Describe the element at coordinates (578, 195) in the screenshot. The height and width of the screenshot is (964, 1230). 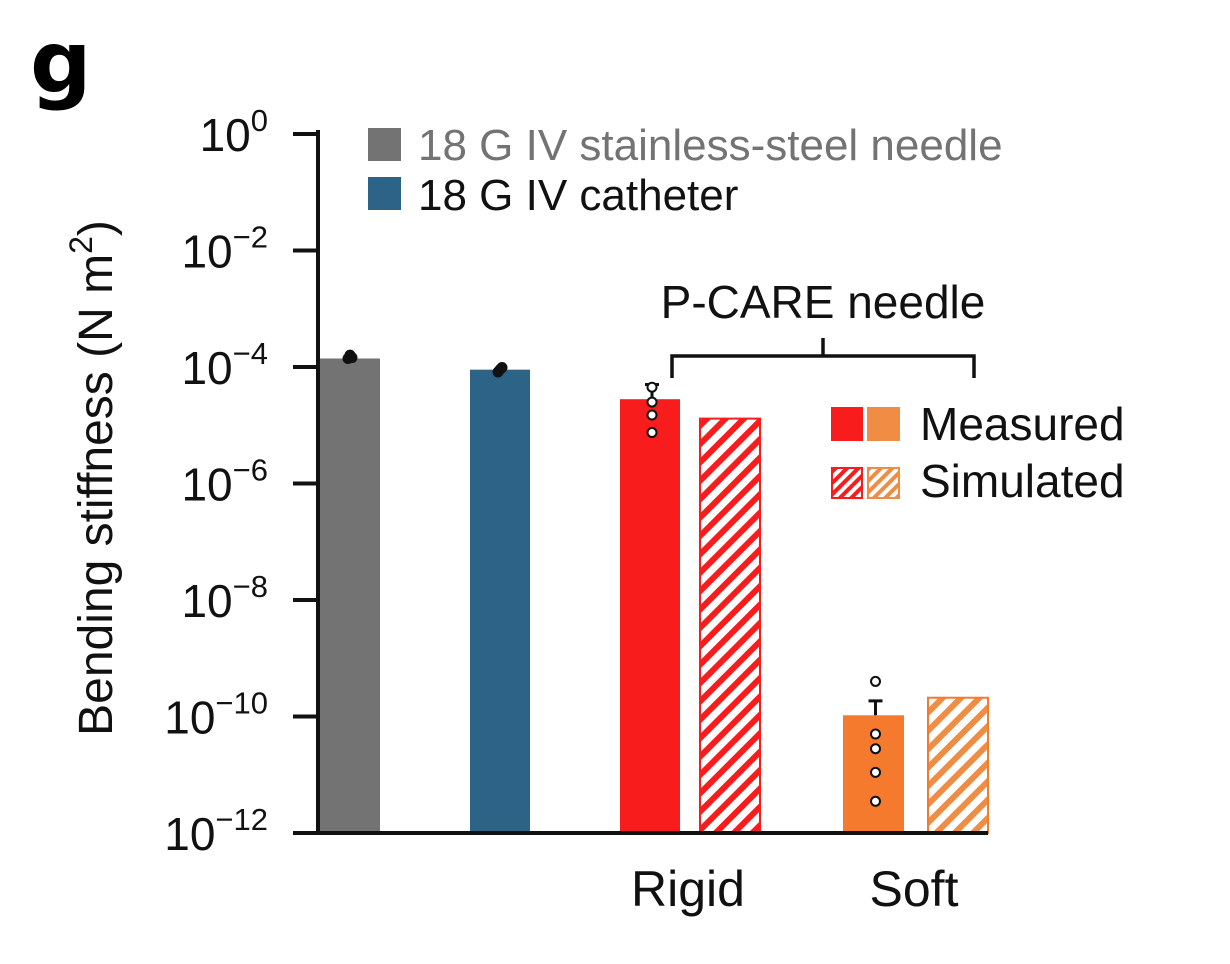
I see `legend-label-catheter: 18 G IV catheter` at that location.